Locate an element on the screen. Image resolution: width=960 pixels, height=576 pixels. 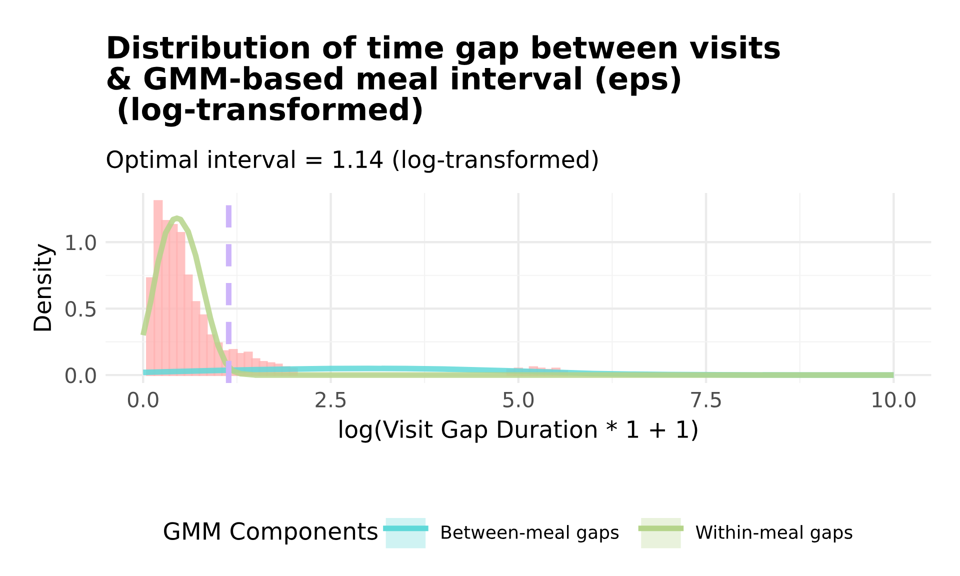
chart-title: Distribution of time gap between visits & GMM-based meal interval (eps) (log-transformed) is located at coordinates (443, 81).